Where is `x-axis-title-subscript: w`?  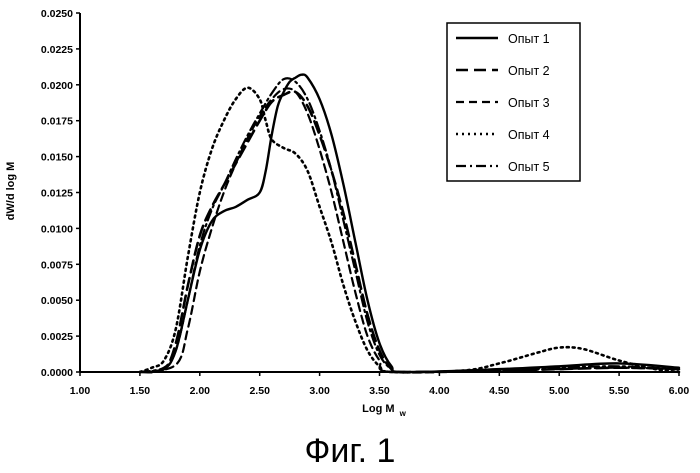 x-axis-title-subscript: w is located at coordinates (403, 413).